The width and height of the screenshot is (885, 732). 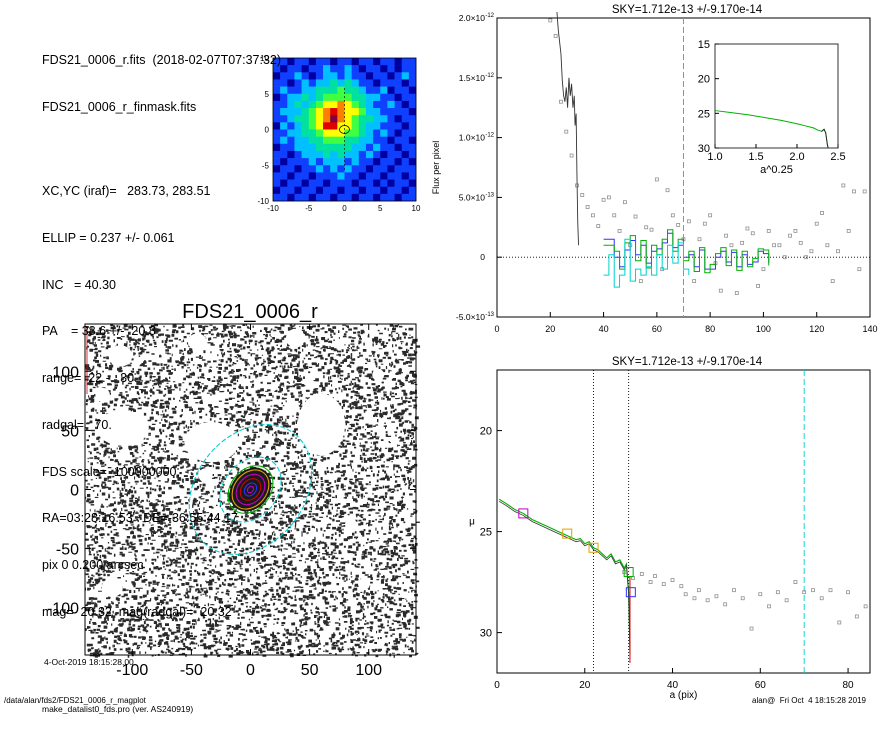 I want to click on mu-xtick: 0, so click(x=497, y=685).